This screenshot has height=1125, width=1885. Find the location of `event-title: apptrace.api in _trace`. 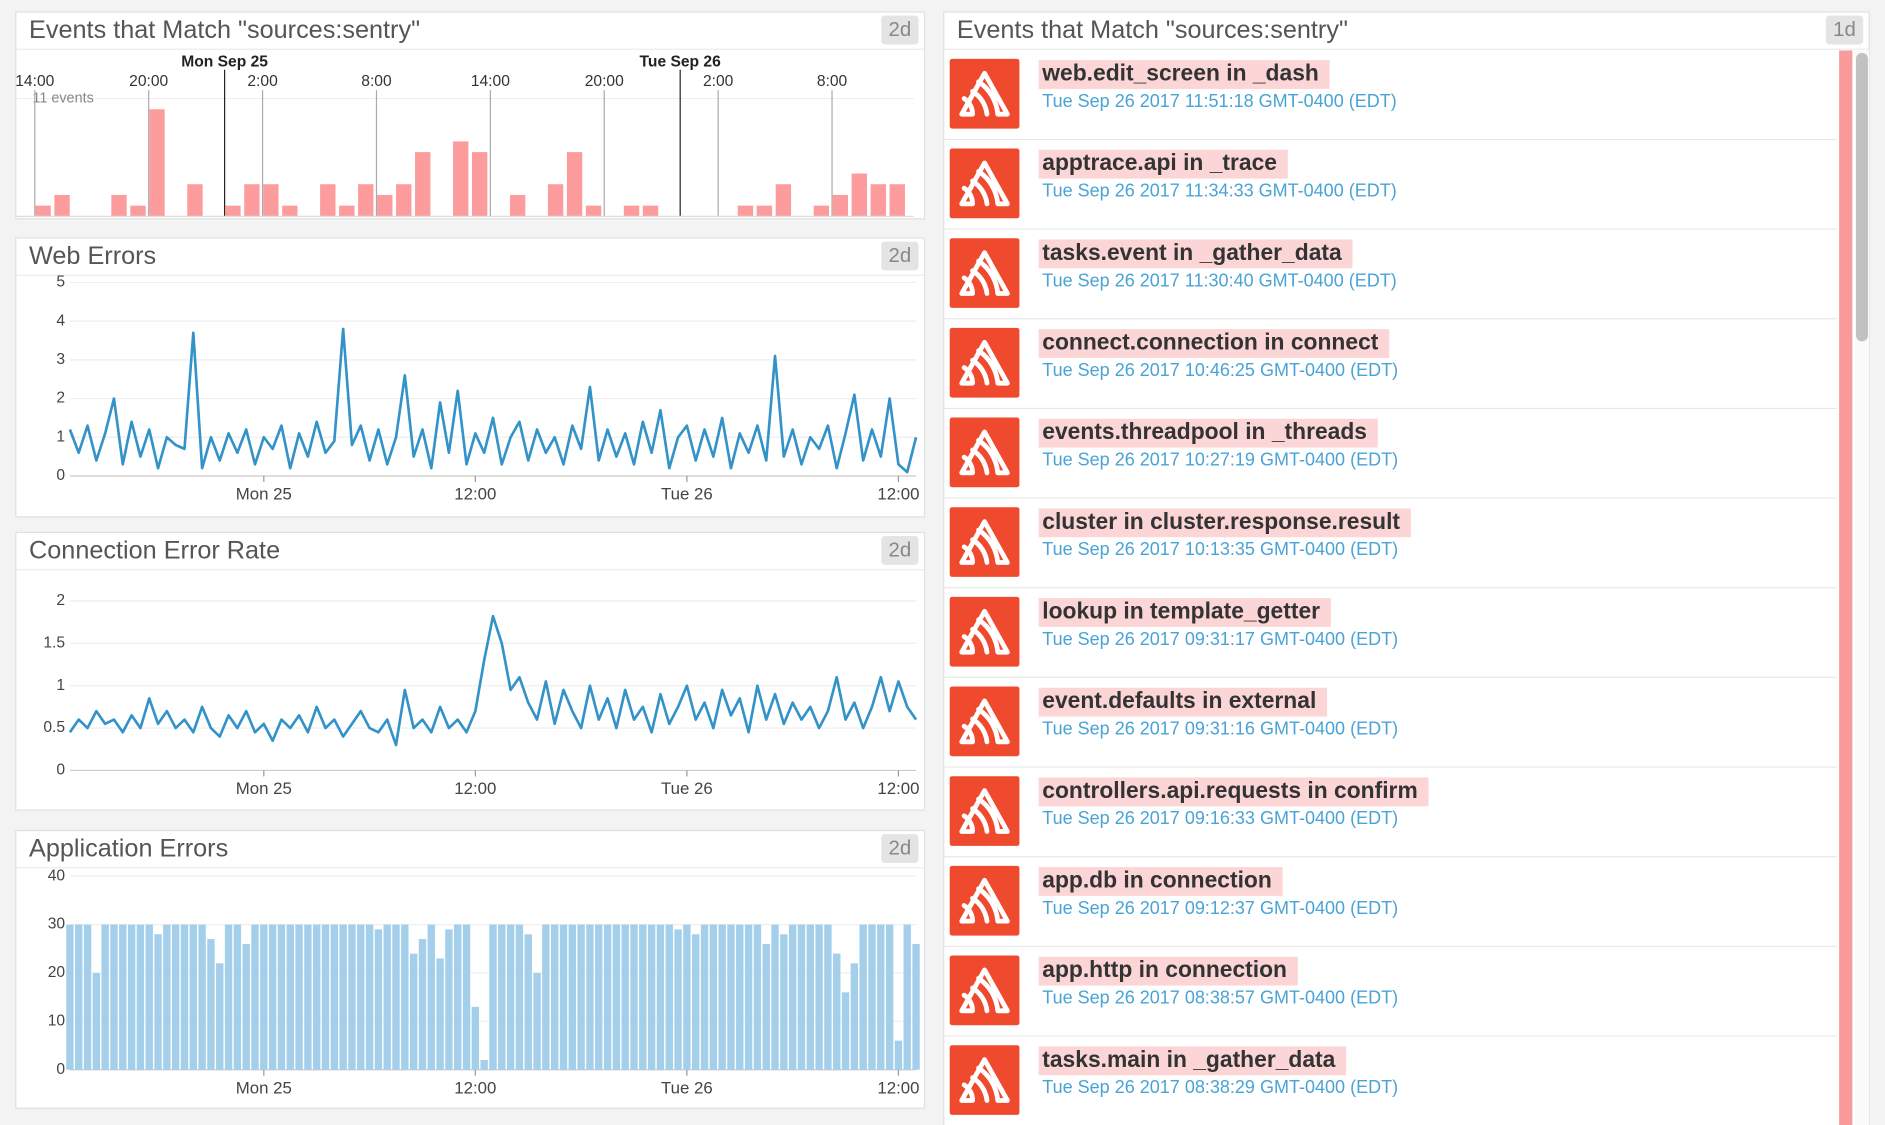

event-title: apptrace.api in _trace is located at coordinates (1159, 162).